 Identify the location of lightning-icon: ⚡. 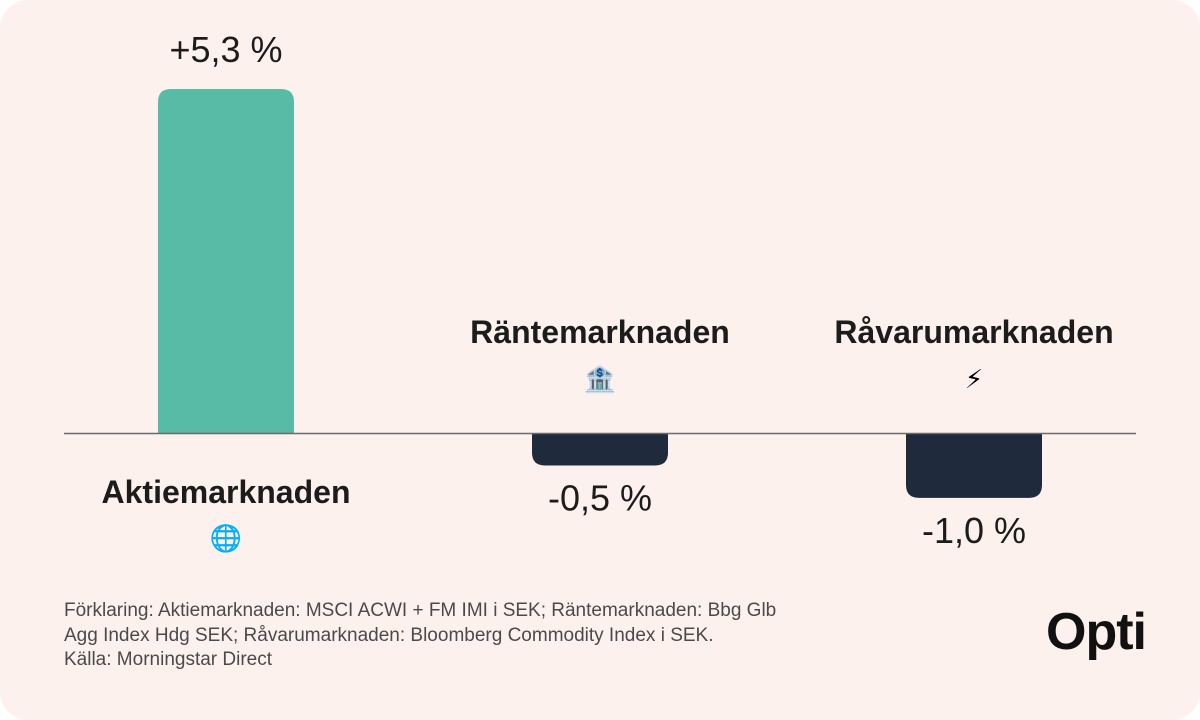
(974, 380).